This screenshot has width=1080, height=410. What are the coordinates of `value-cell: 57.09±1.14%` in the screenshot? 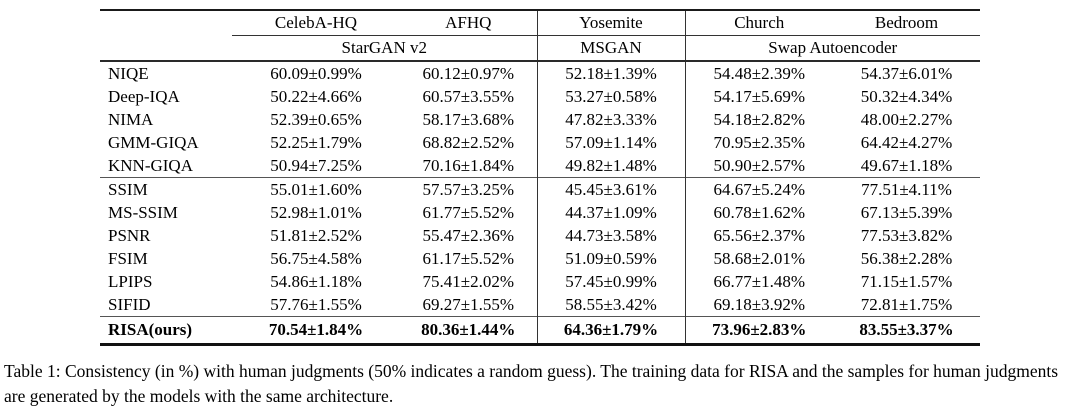 It's located at (610, 142).